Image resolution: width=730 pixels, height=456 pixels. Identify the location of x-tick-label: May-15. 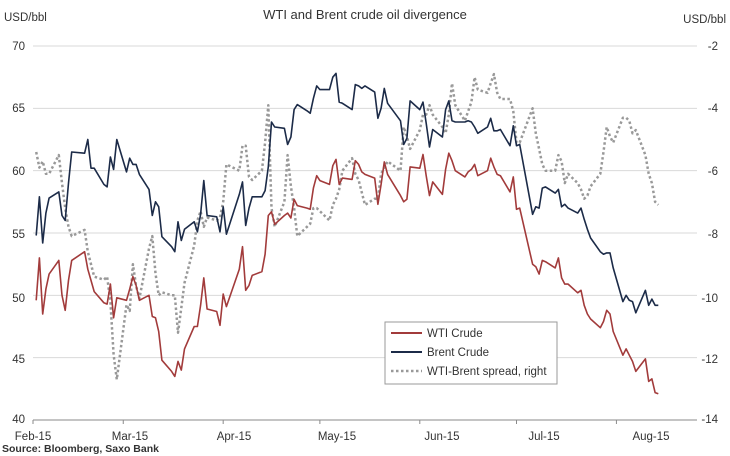
(337, 437).